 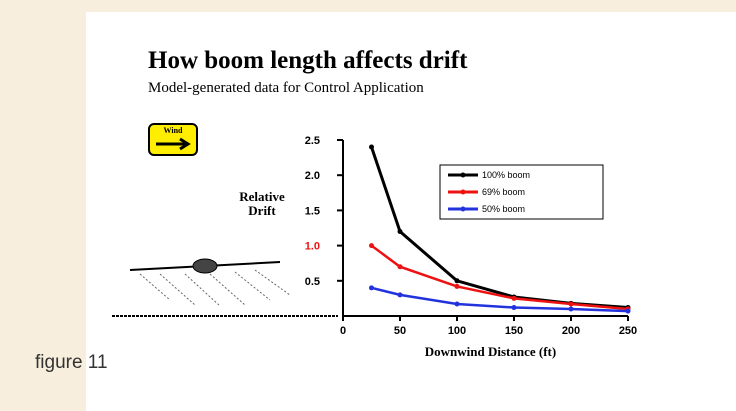 I want to click on y-tick-label: 2.0, so click(x=312, y=176).